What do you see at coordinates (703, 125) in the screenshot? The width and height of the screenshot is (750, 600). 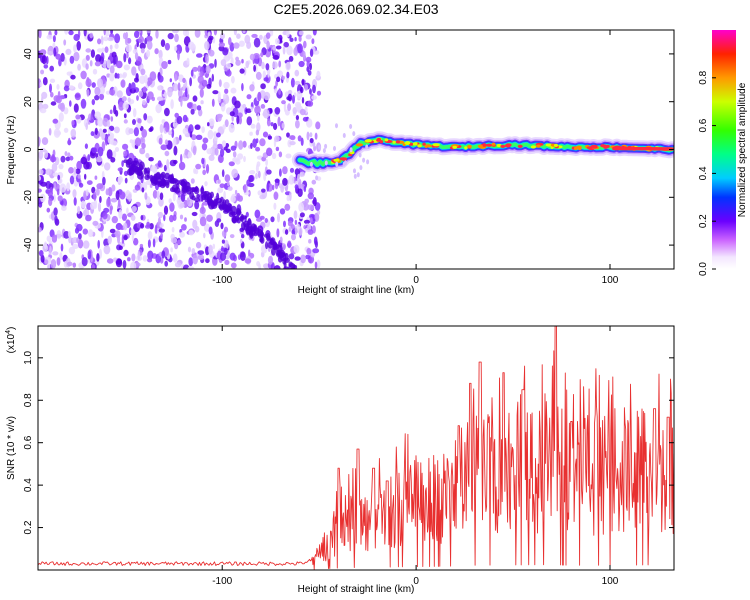 I see `colorbar-tick-label: 0.6` at bounding box center [703, 125].